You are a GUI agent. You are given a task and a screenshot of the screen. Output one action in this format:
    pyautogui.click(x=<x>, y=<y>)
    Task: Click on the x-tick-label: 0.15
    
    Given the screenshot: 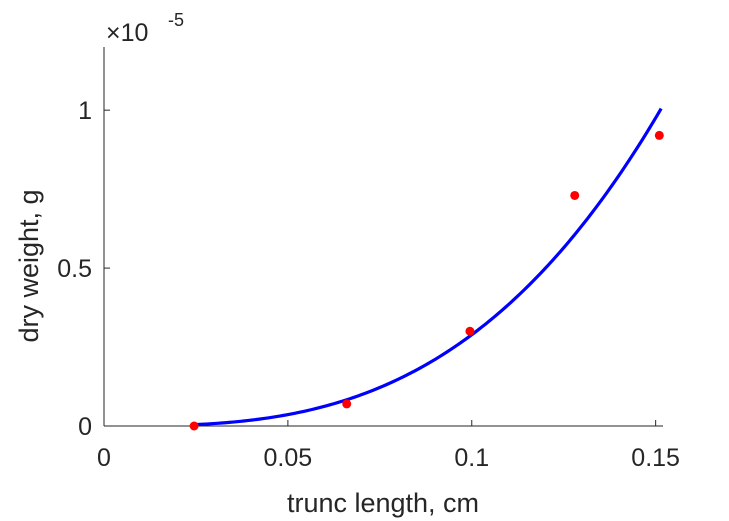 What is the action you would take?
    pyautogui.click(x=655, y=458)
    